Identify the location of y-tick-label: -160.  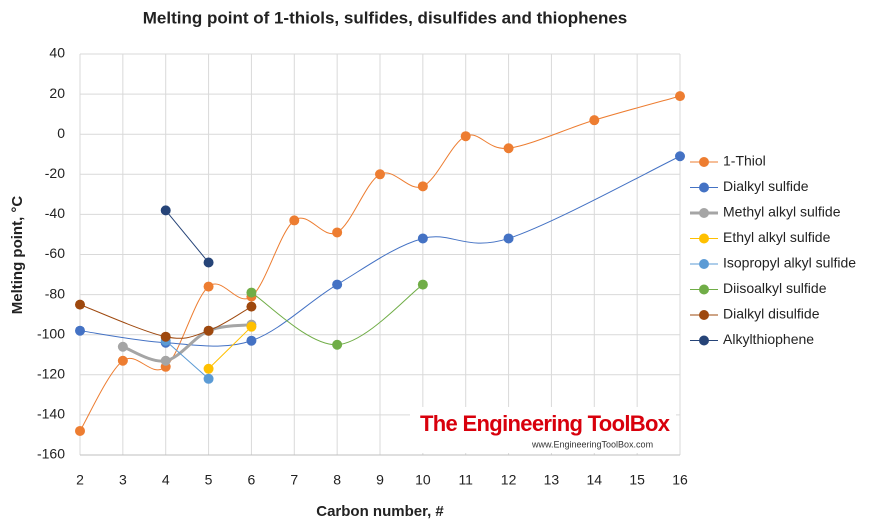
(51, 454).